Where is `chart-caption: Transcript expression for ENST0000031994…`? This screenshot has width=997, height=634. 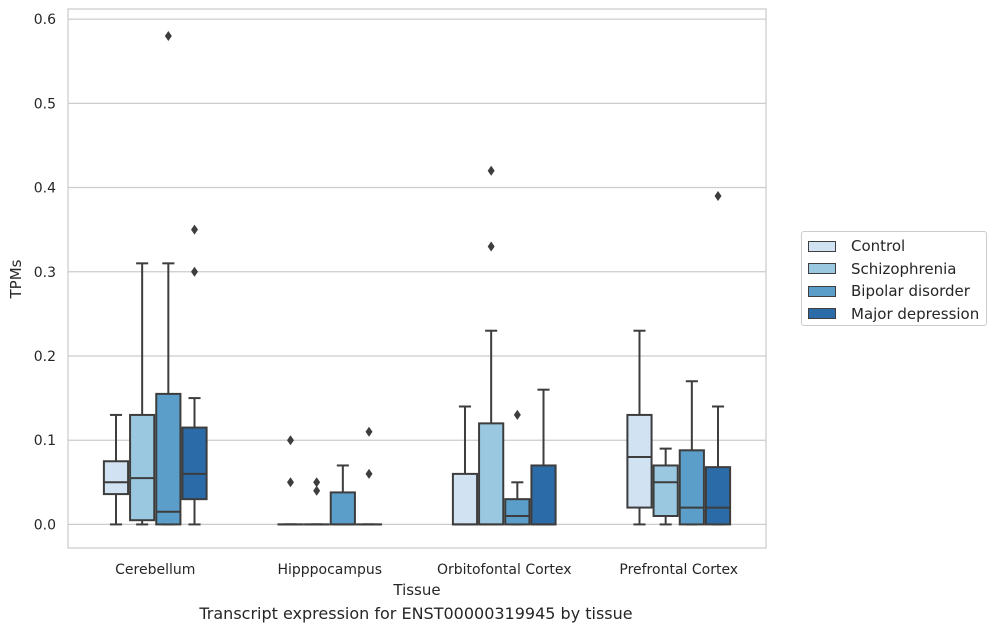
chart-caption: Transcript expression for ENST0000031994… is located at coordinates (416, 613).